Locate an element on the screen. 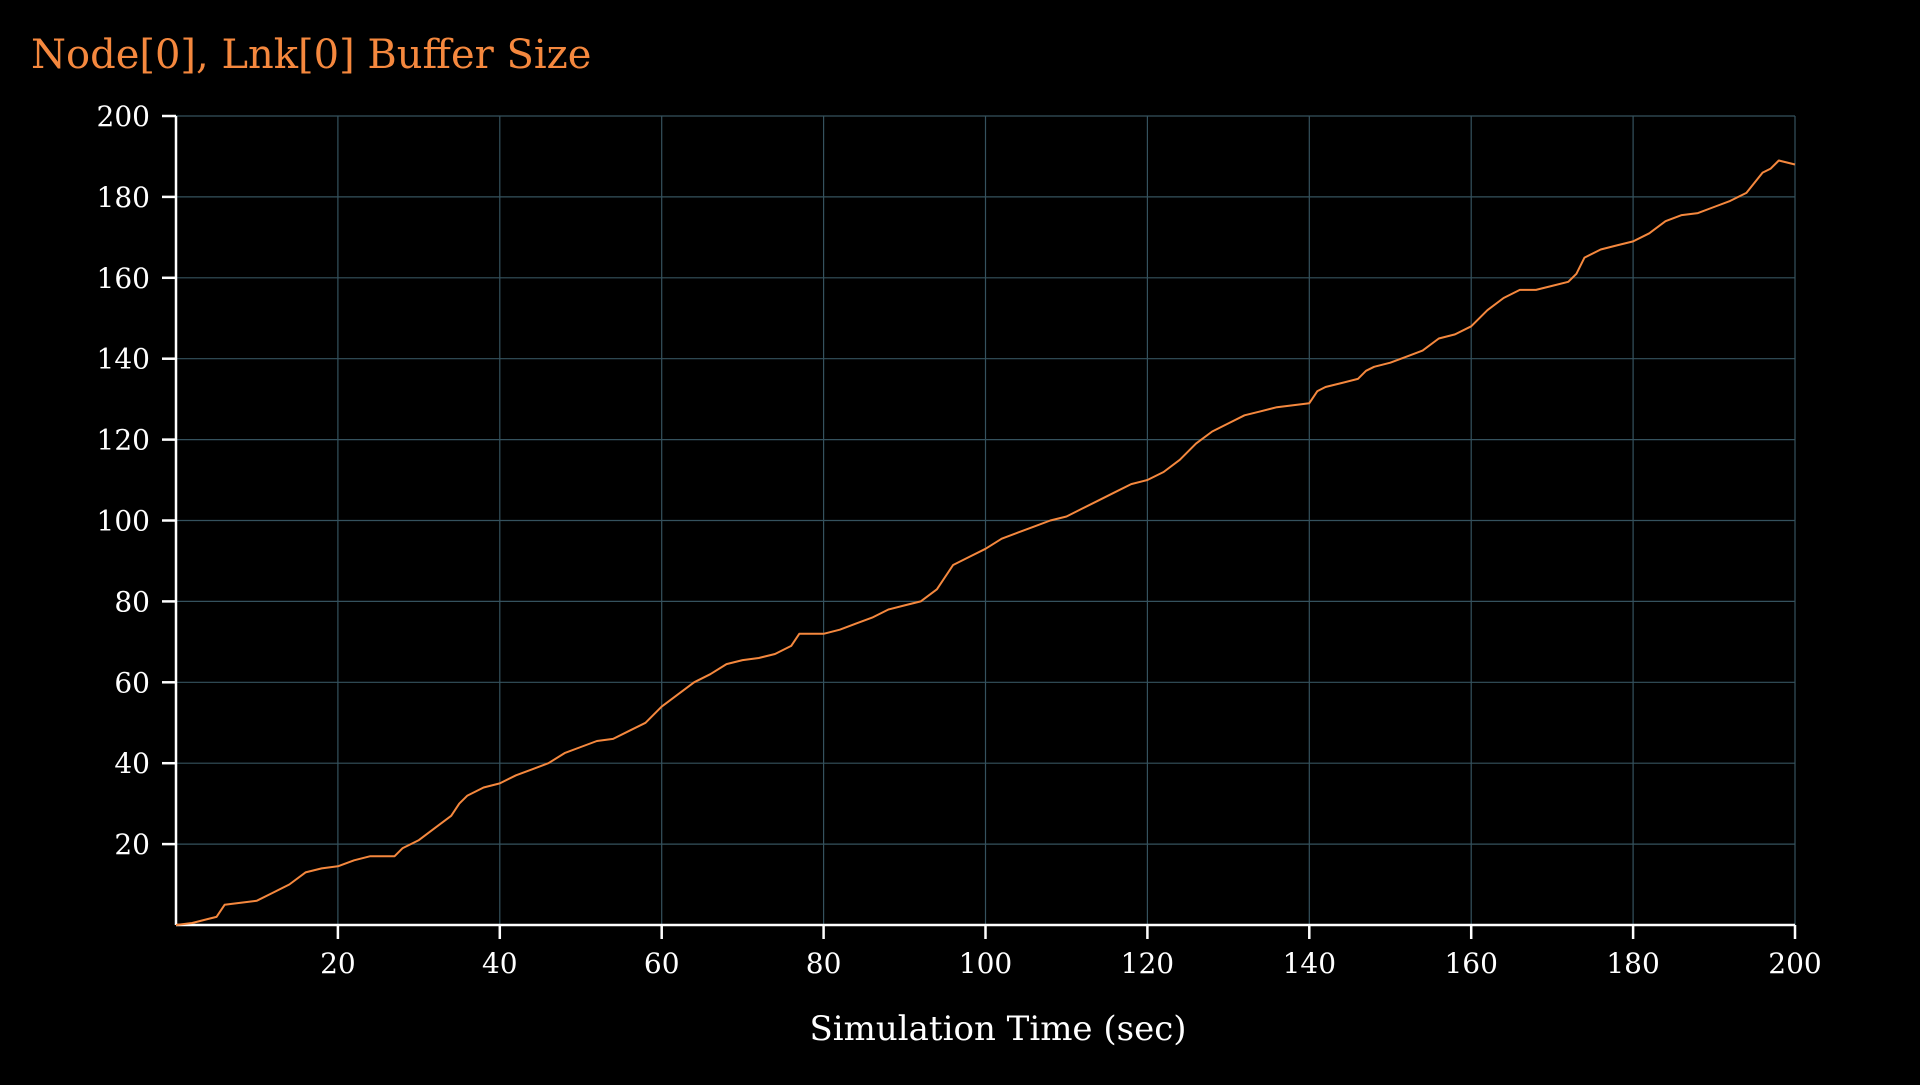 The width and height of the screenshot is (1920, 1085). x-tick-label: 160 is located at coordinates (1470, 963).